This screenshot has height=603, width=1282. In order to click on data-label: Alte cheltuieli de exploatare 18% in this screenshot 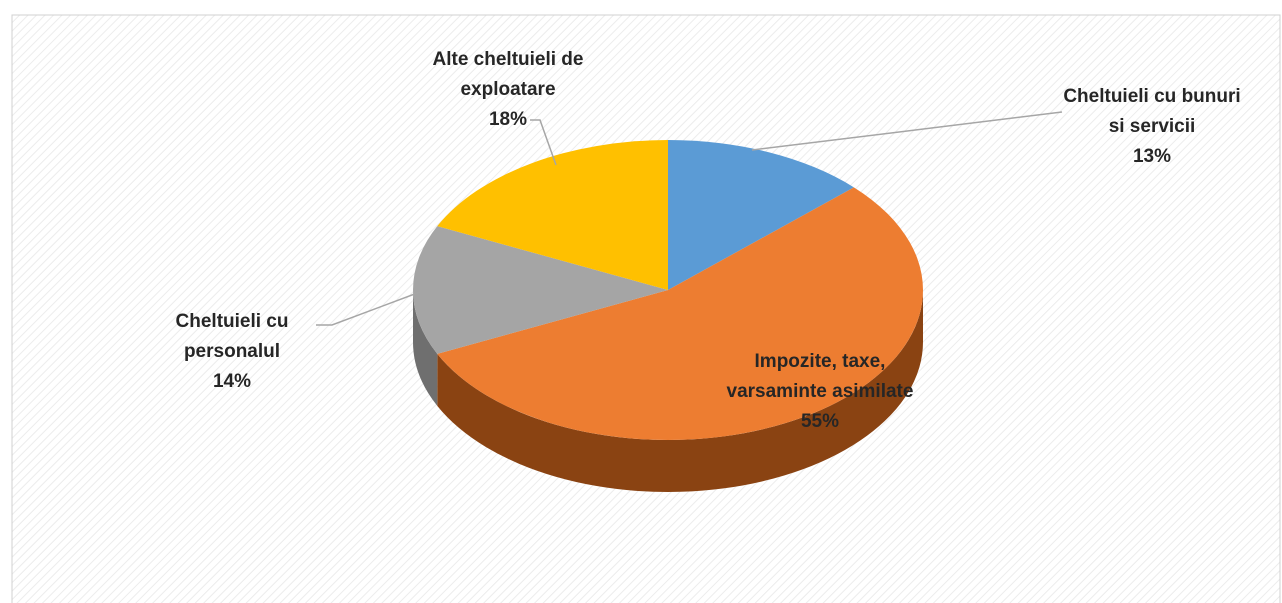, I will do `click(508, 90)`.